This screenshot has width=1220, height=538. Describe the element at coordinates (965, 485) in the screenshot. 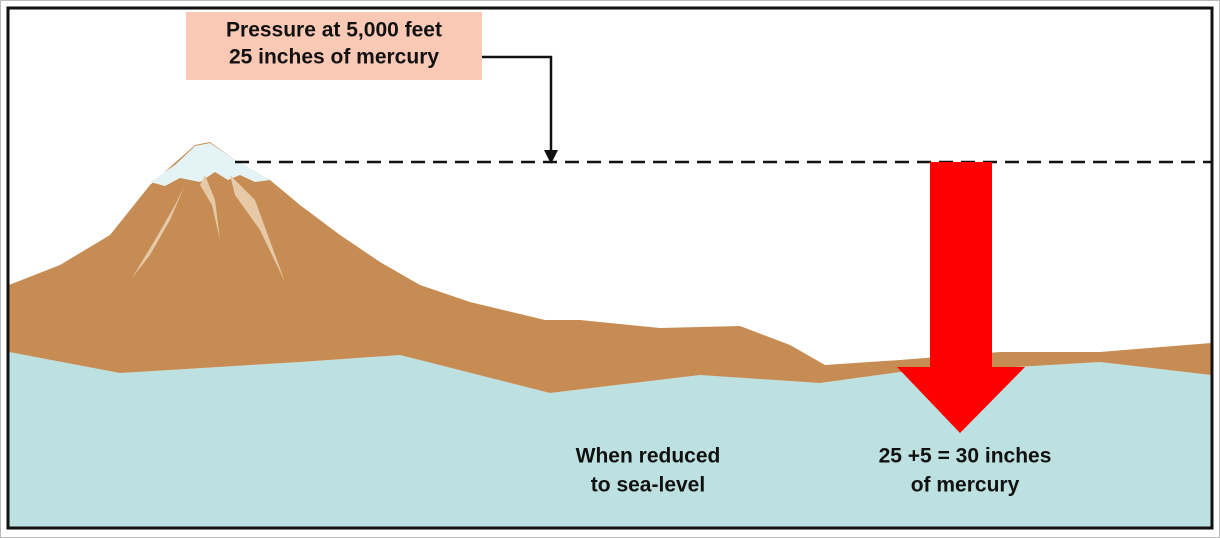

I see `result-text: of mercury` at that location.